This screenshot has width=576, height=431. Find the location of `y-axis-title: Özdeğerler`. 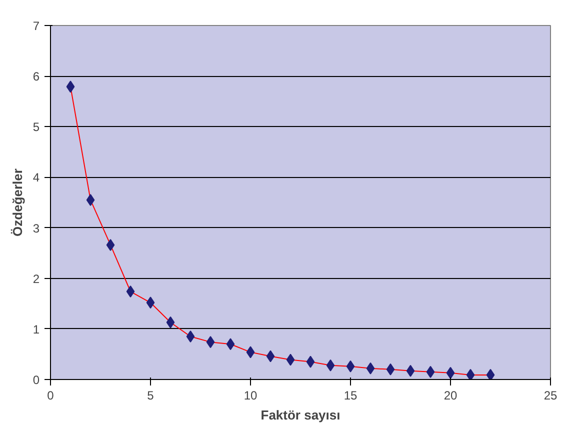

y-axis-title: Özdeğerler is located at coordinates (17, 202).